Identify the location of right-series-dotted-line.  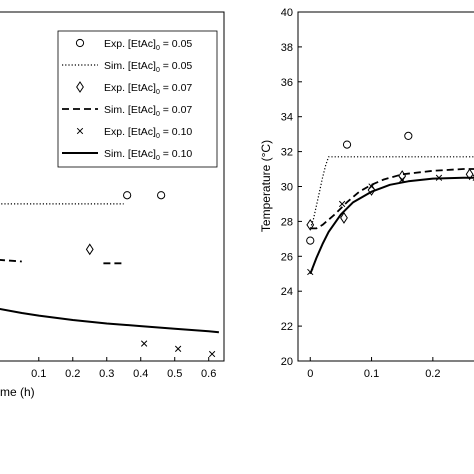
(391, 192).